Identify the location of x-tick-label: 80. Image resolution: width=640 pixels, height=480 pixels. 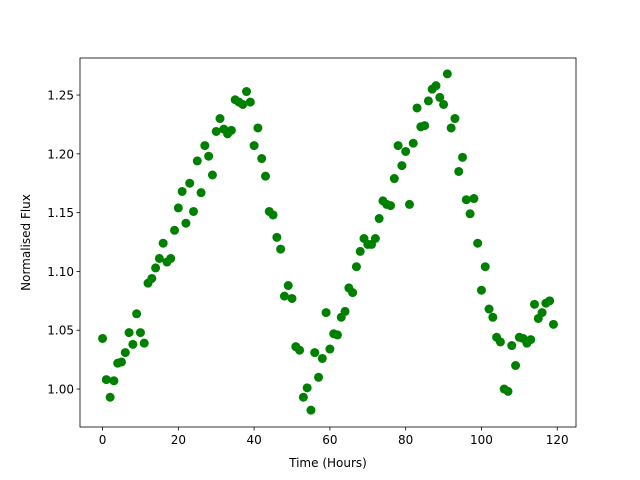
(405, 440).